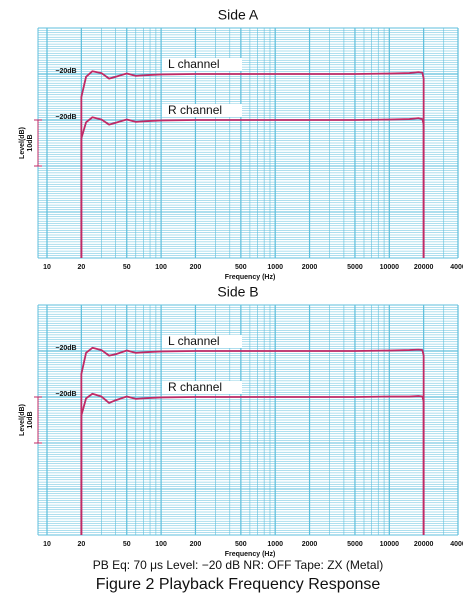  What do you see at coordinates (238, 584) in the screenshot?
I see `figure-title: Figure 2 Playback Frequency Response` at bounding box center [238, 584].